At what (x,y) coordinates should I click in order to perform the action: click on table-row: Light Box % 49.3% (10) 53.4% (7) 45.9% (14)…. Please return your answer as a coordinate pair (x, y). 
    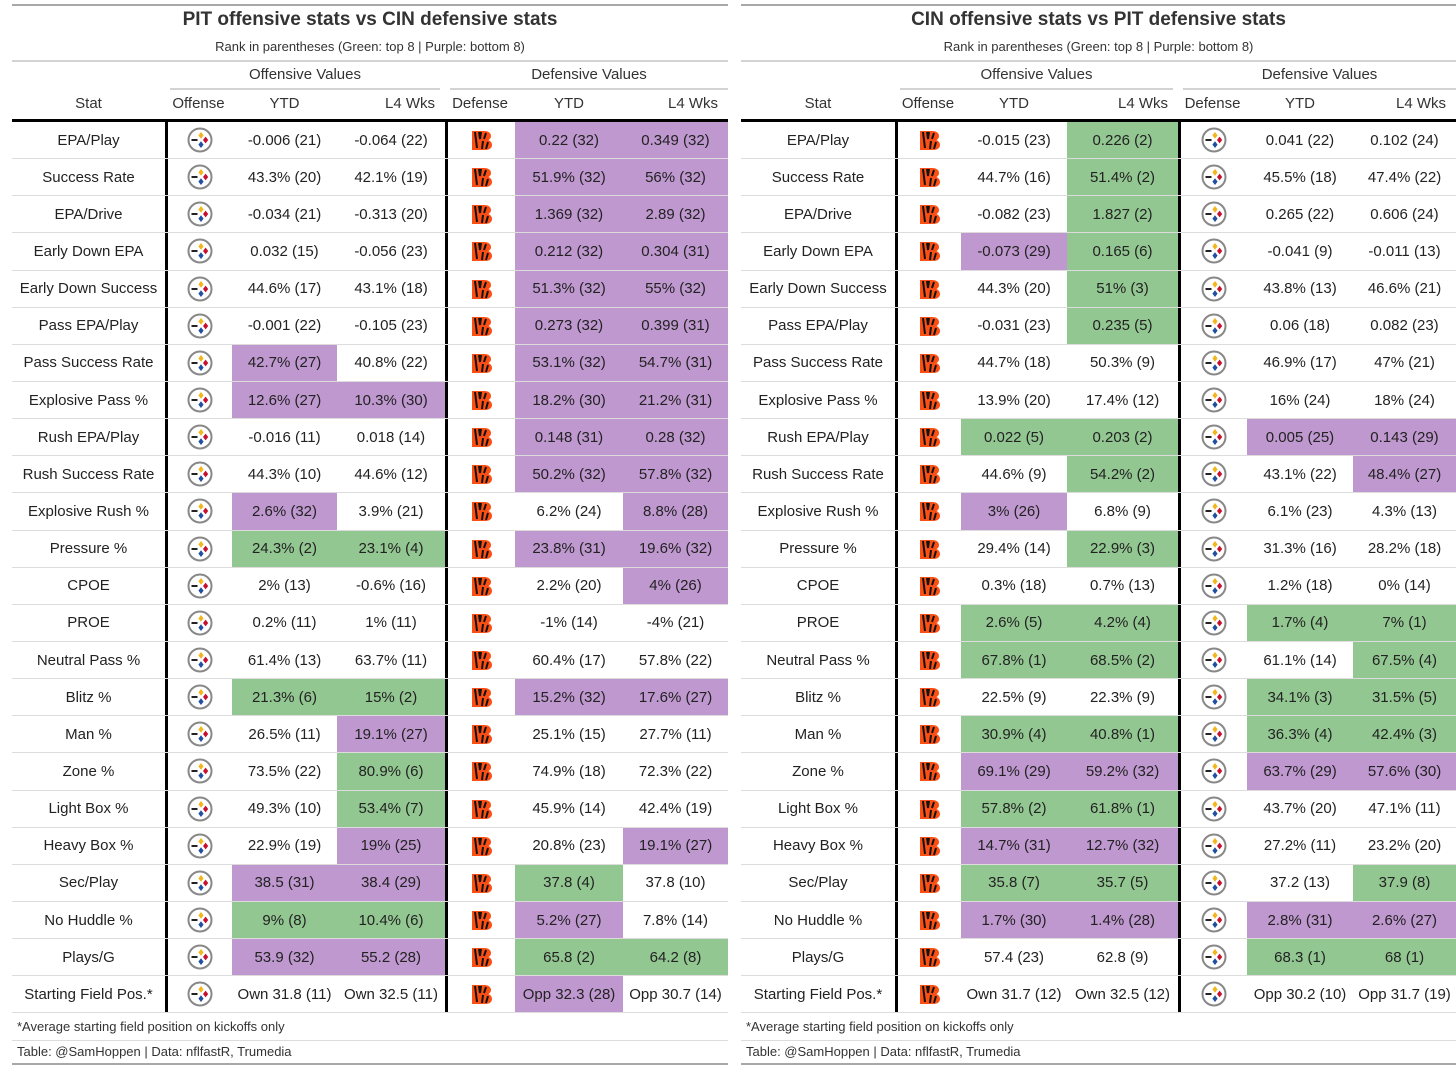
    Looking at the image, I should click on (370, 809).